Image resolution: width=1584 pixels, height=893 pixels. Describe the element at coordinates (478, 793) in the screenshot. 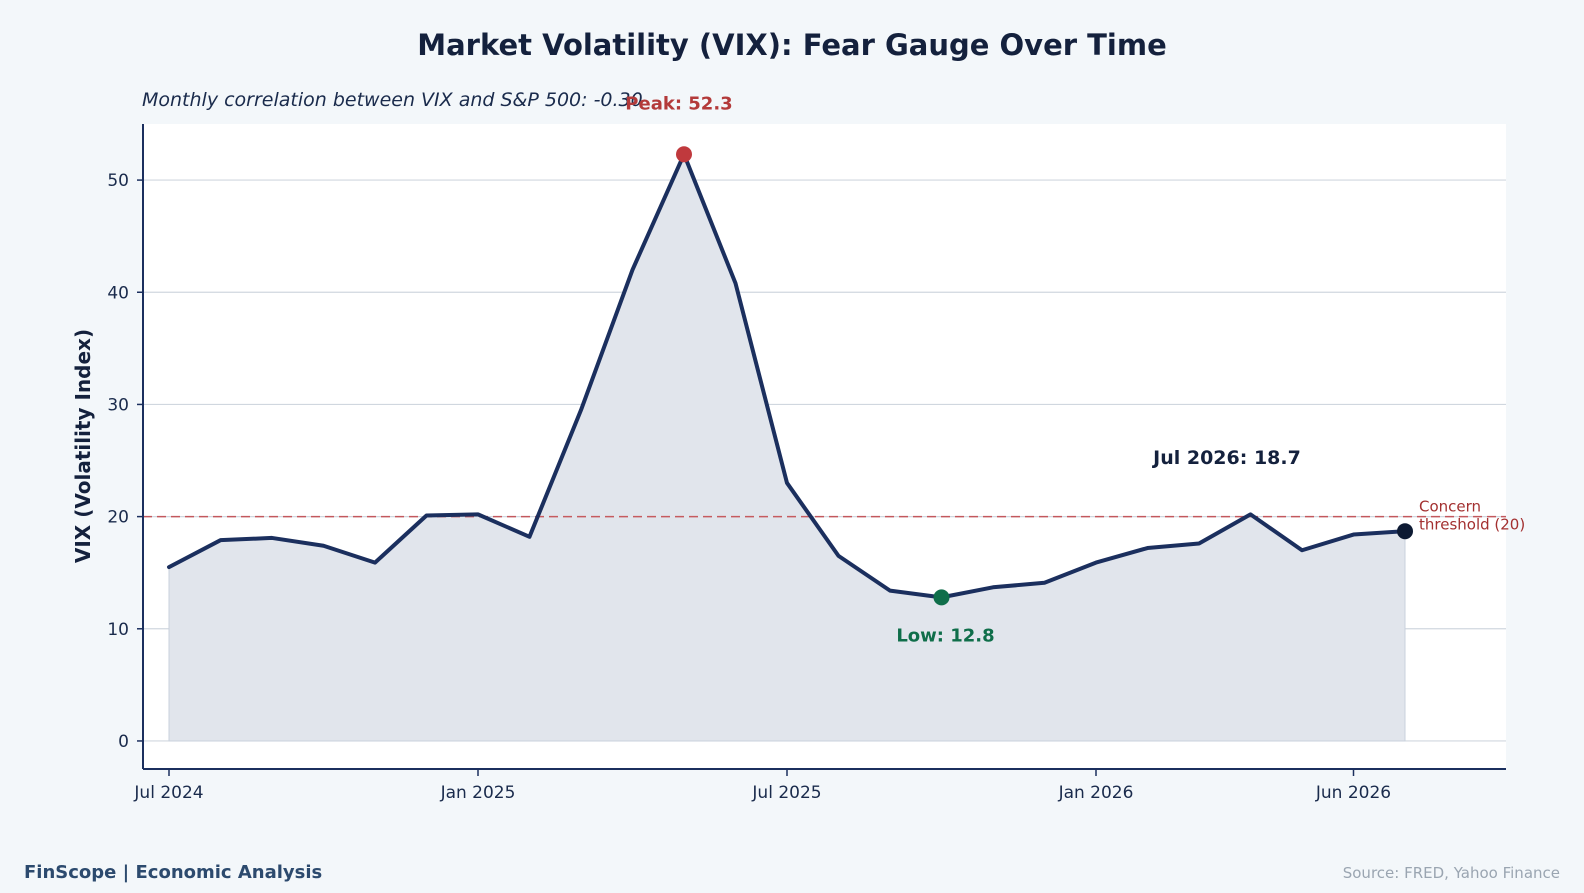

I see `x-tick-label-2025-01: Jan 2025` at that location.